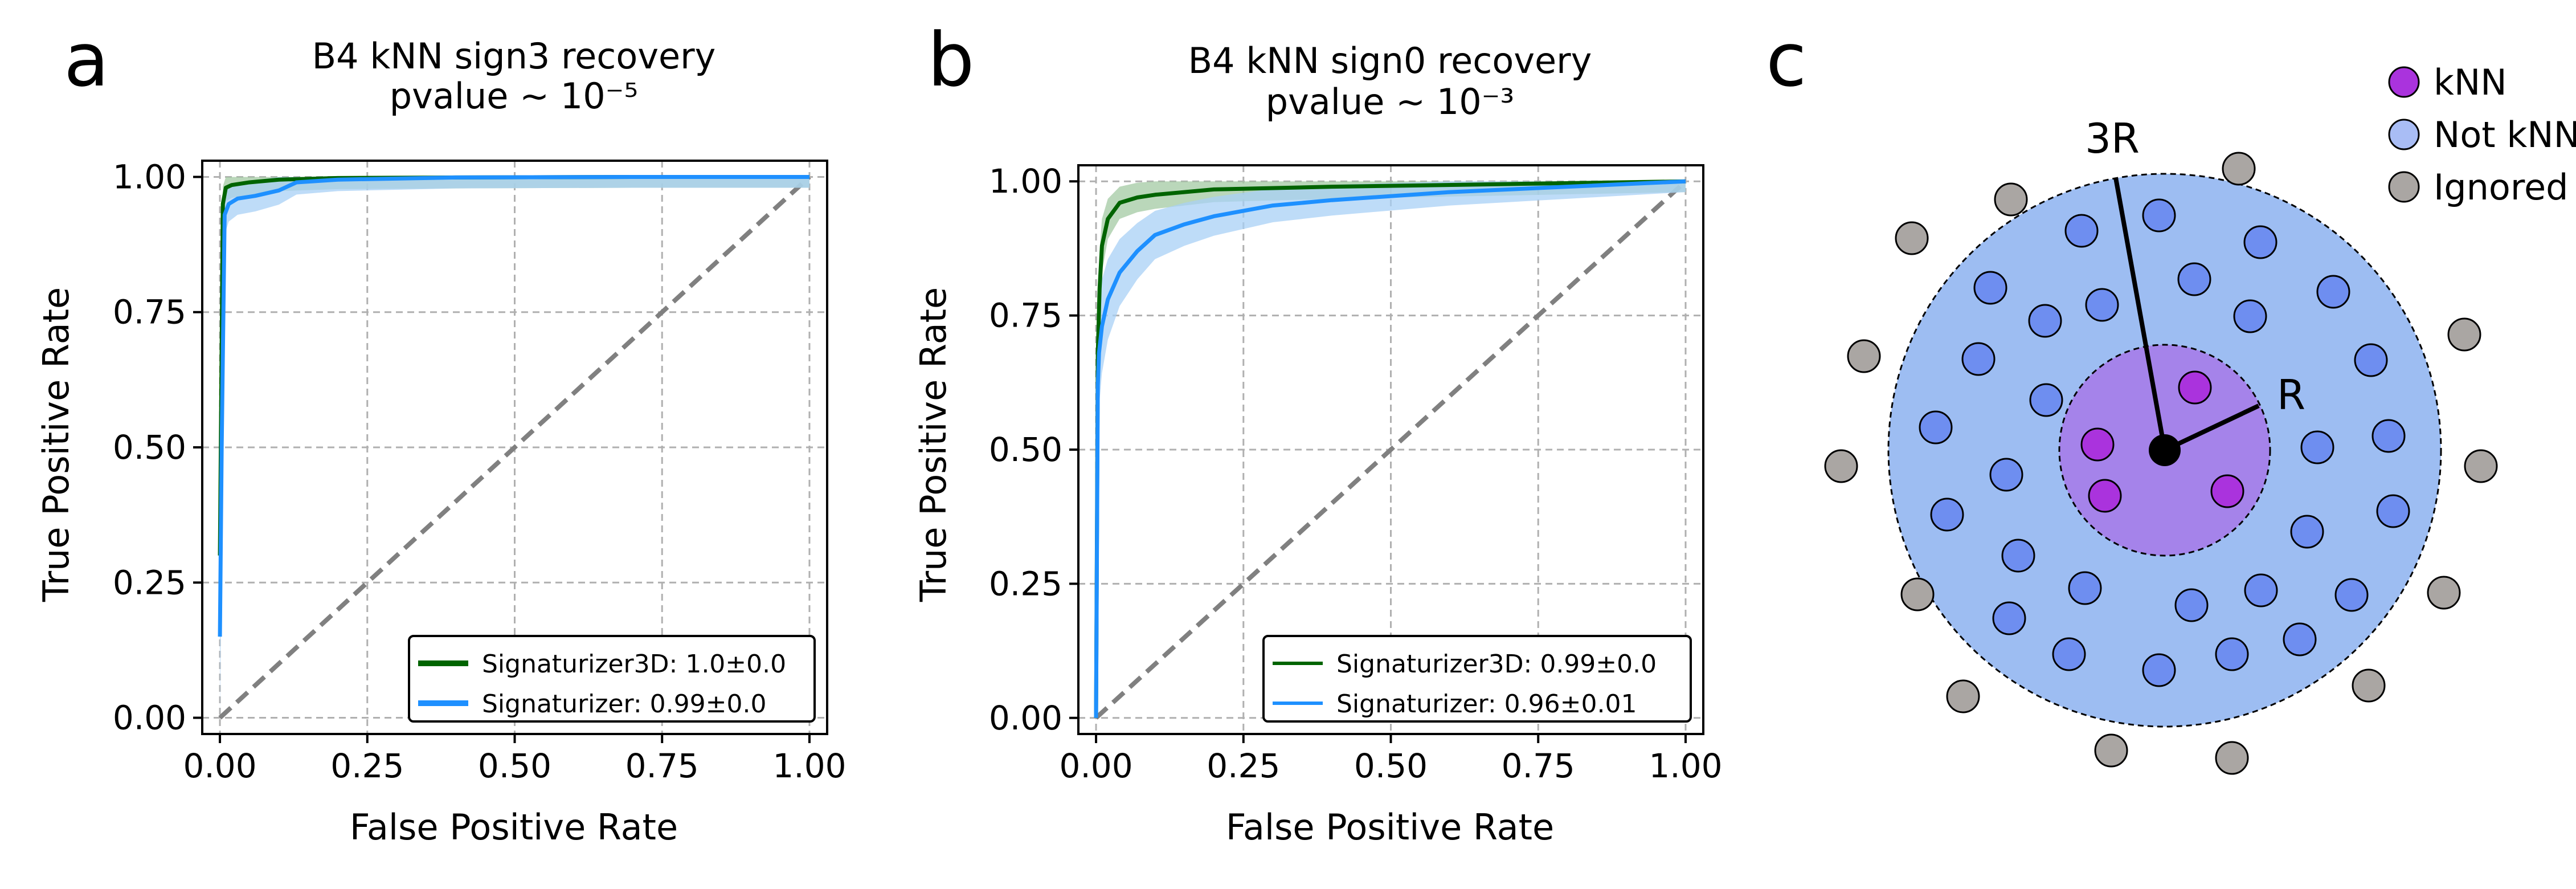  What do you see at coordinates (2212, 427) in the screenshot?
I see `radius-R-line` at bounding box center [2212, 427].